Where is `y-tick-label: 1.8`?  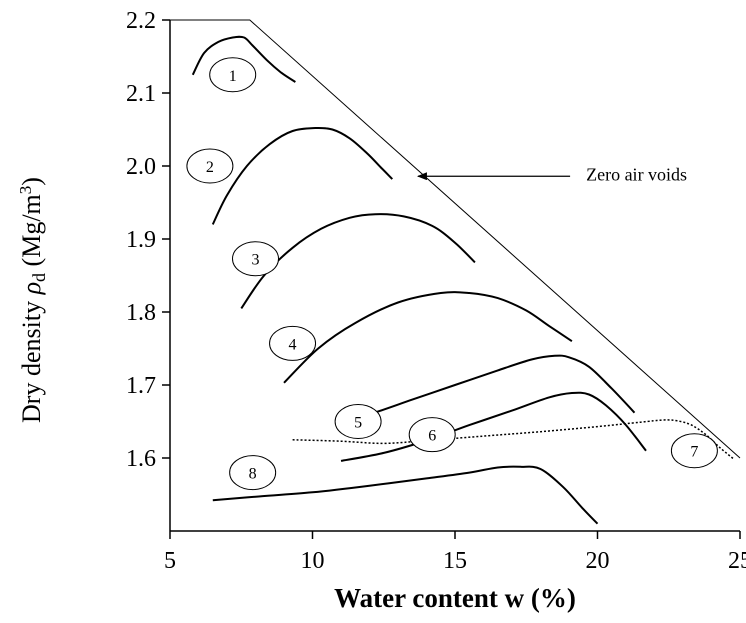
y-tick-label: 1.8 is located at coordinates (141, 313).